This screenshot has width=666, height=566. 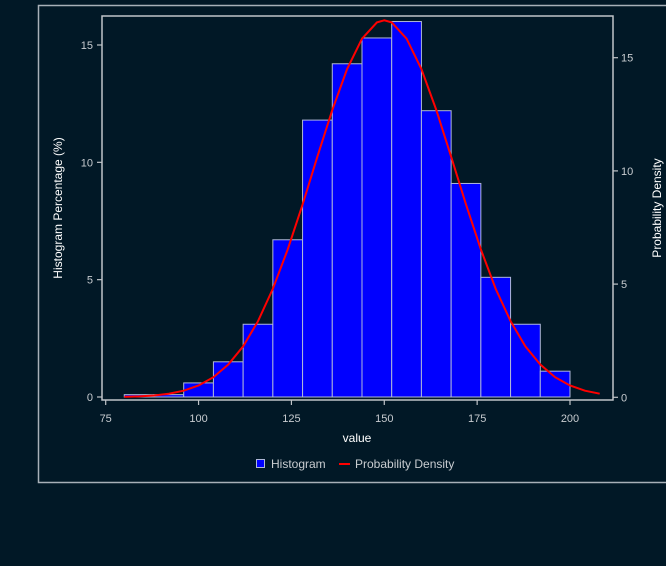 What do you see at coordinates (298, 464) in the screenshot?
I see `legend-histogram-label: Histogram` at bounding box center [298, 464].